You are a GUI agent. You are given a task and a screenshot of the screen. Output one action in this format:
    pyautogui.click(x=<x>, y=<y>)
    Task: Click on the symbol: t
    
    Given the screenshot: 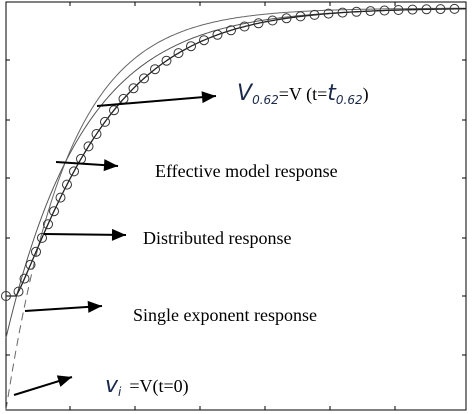 What is the action you would take?
    pyautogui.click(x=332, y=93)
    